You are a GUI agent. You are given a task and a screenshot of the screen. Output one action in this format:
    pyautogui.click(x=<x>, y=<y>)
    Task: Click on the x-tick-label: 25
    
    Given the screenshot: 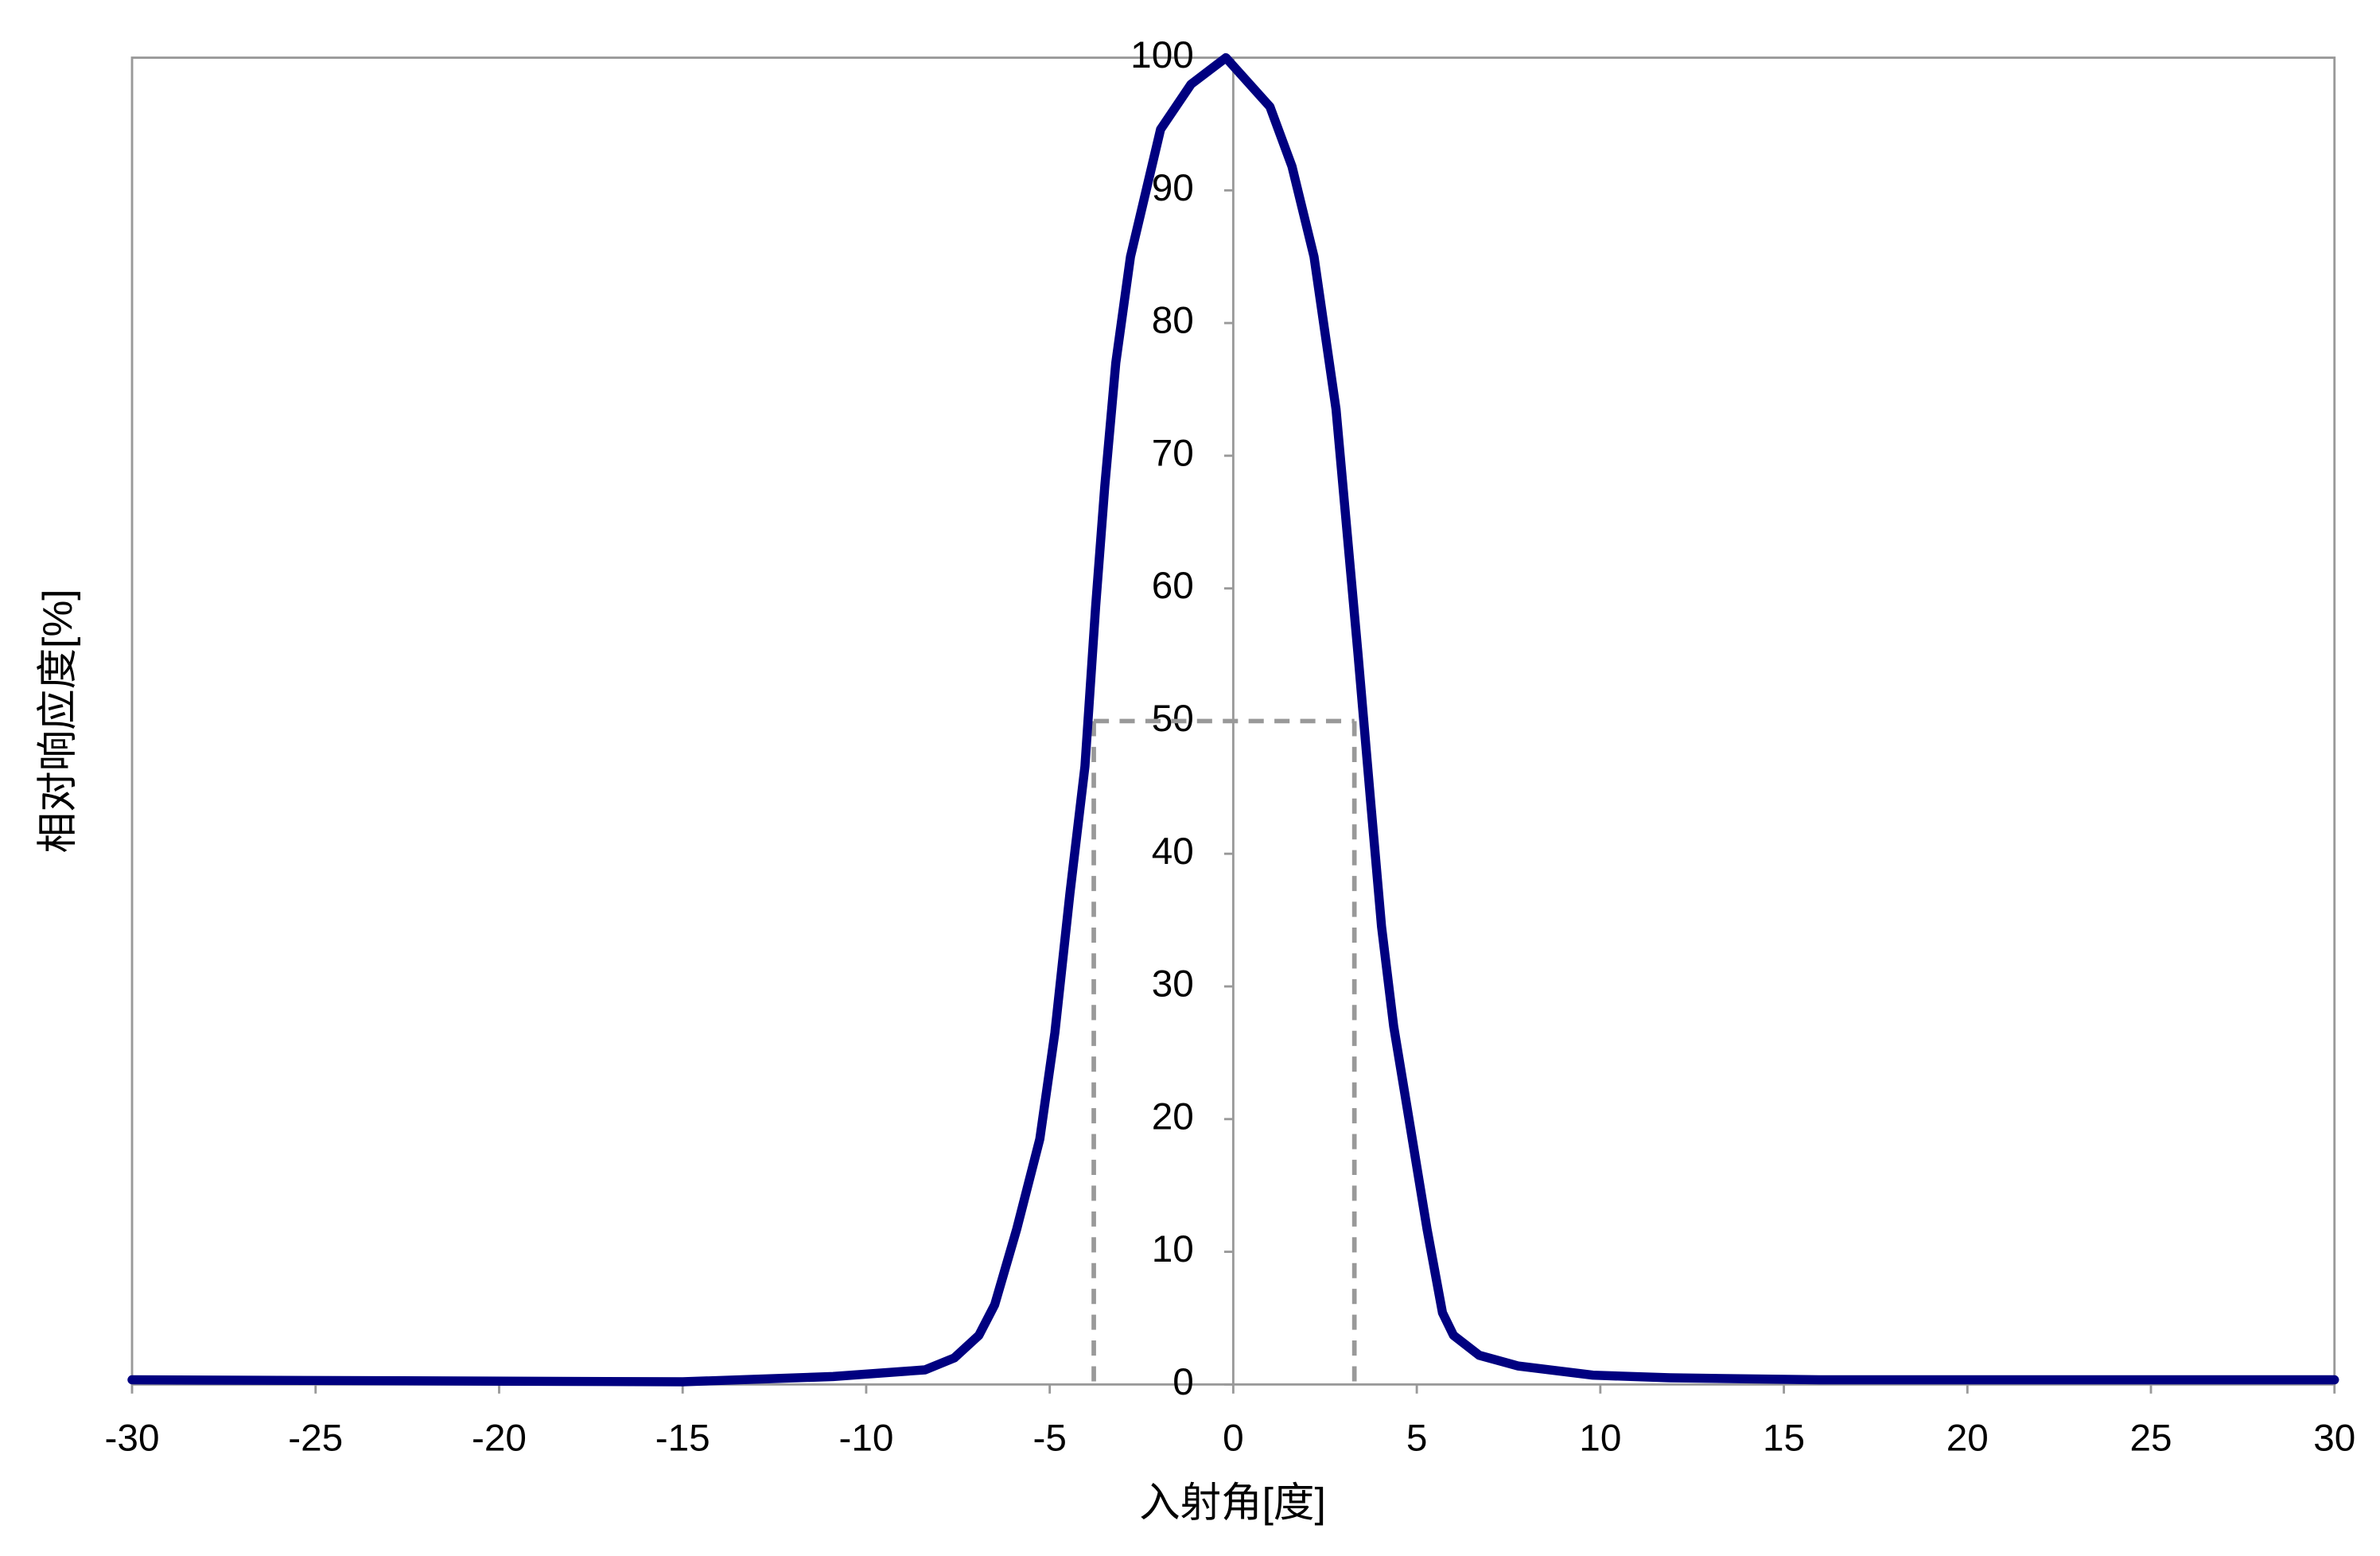 What is the action you would take?
    pyautogui.click(x=2151, y=1439)
    